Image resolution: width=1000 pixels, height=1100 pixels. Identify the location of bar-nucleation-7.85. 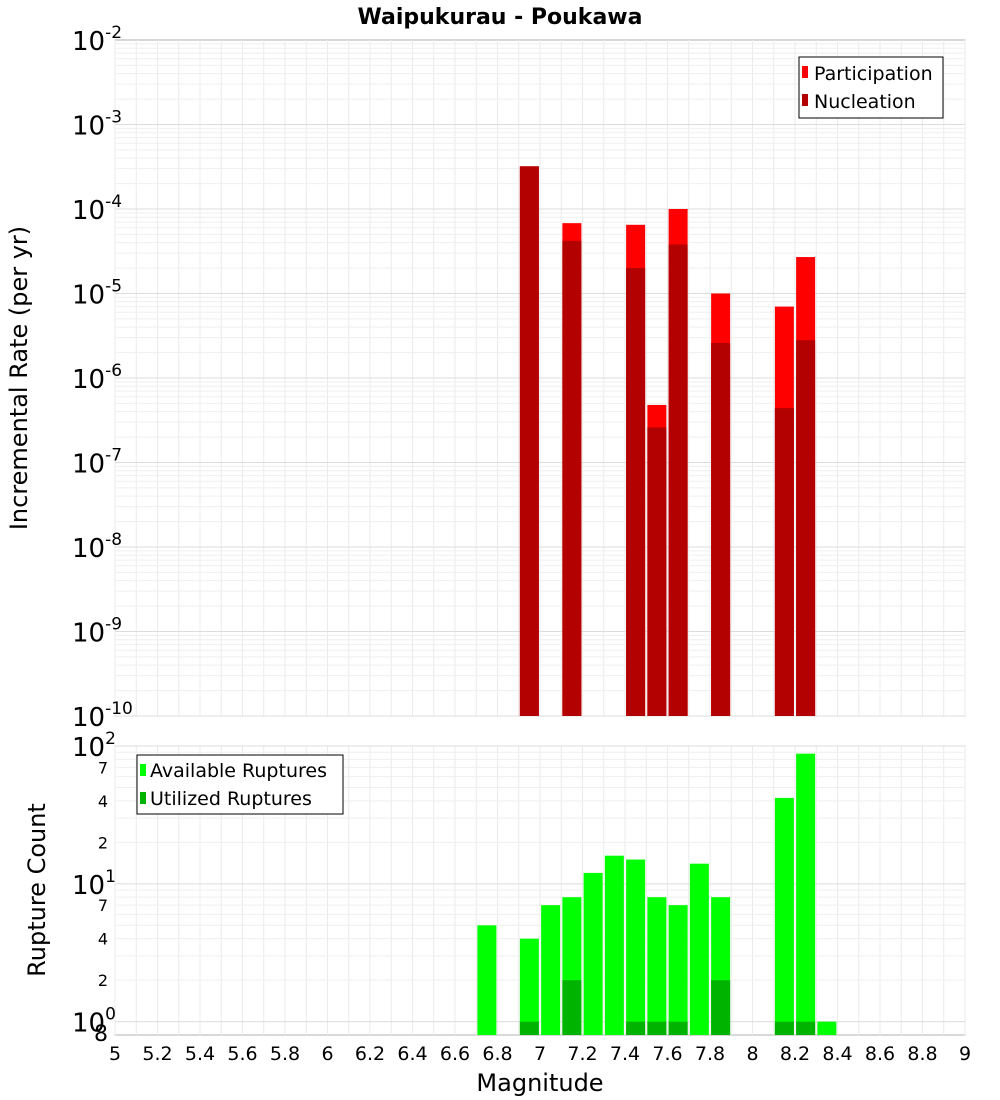
(721, 529).